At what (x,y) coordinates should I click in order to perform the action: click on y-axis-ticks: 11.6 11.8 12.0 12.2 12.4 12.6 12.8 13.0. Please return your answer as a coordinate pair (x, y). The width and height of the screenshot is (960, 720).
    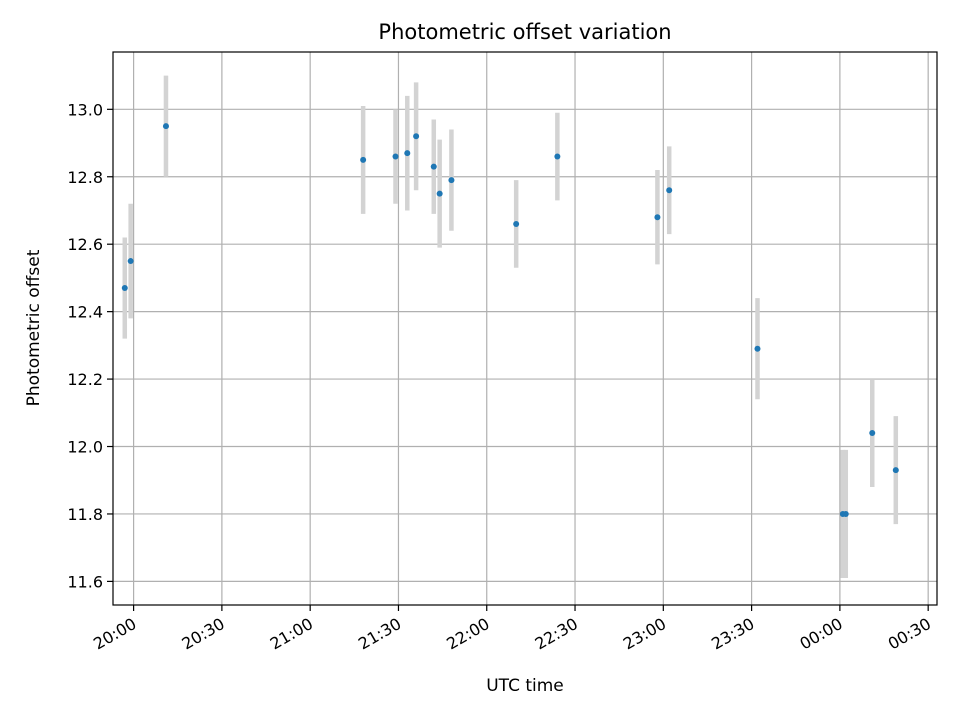
    Looking at the image, I should click on (90, 345).